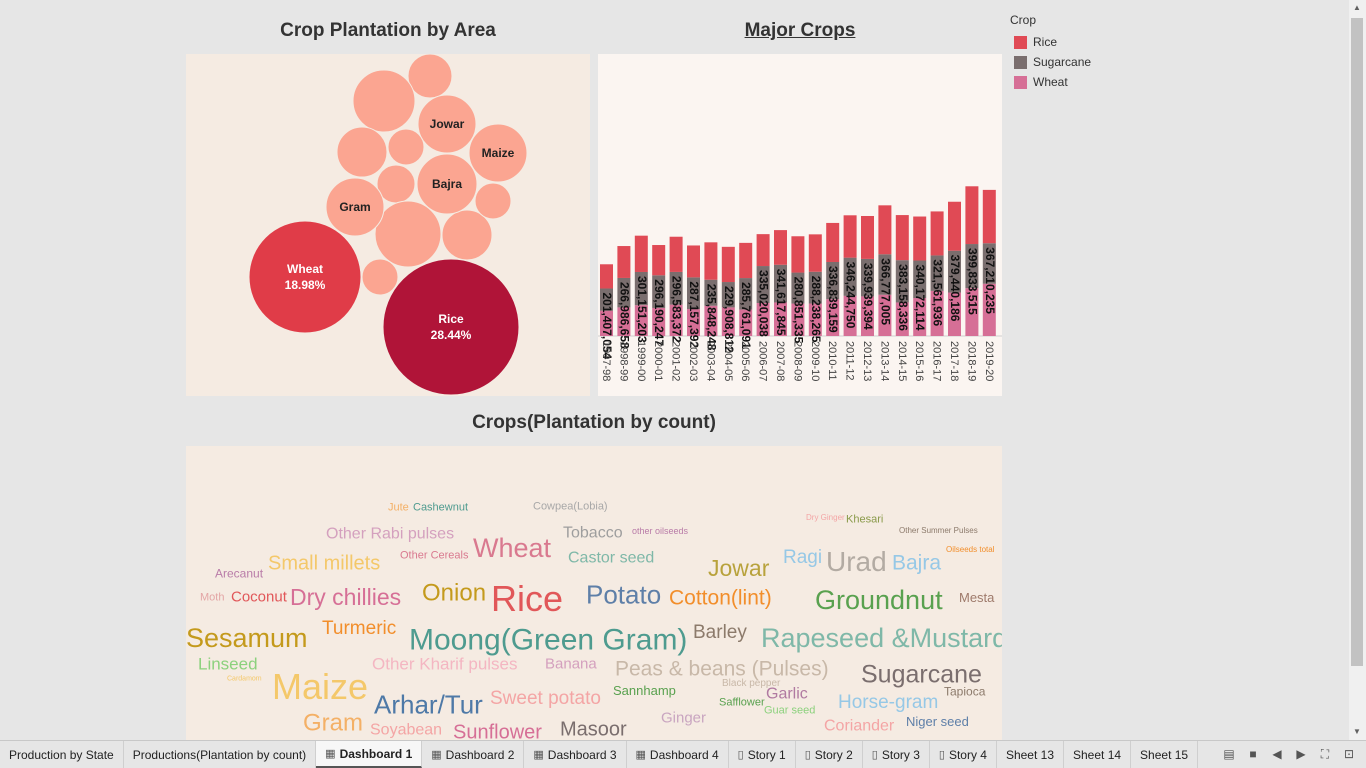 This screenshot has width=1366, height=768. What do you see at coordinates (369, 754) in the screenshot?
I see `tab-dashboard-1: ▦ Dashboard 1` at bounding box center [369, 754].